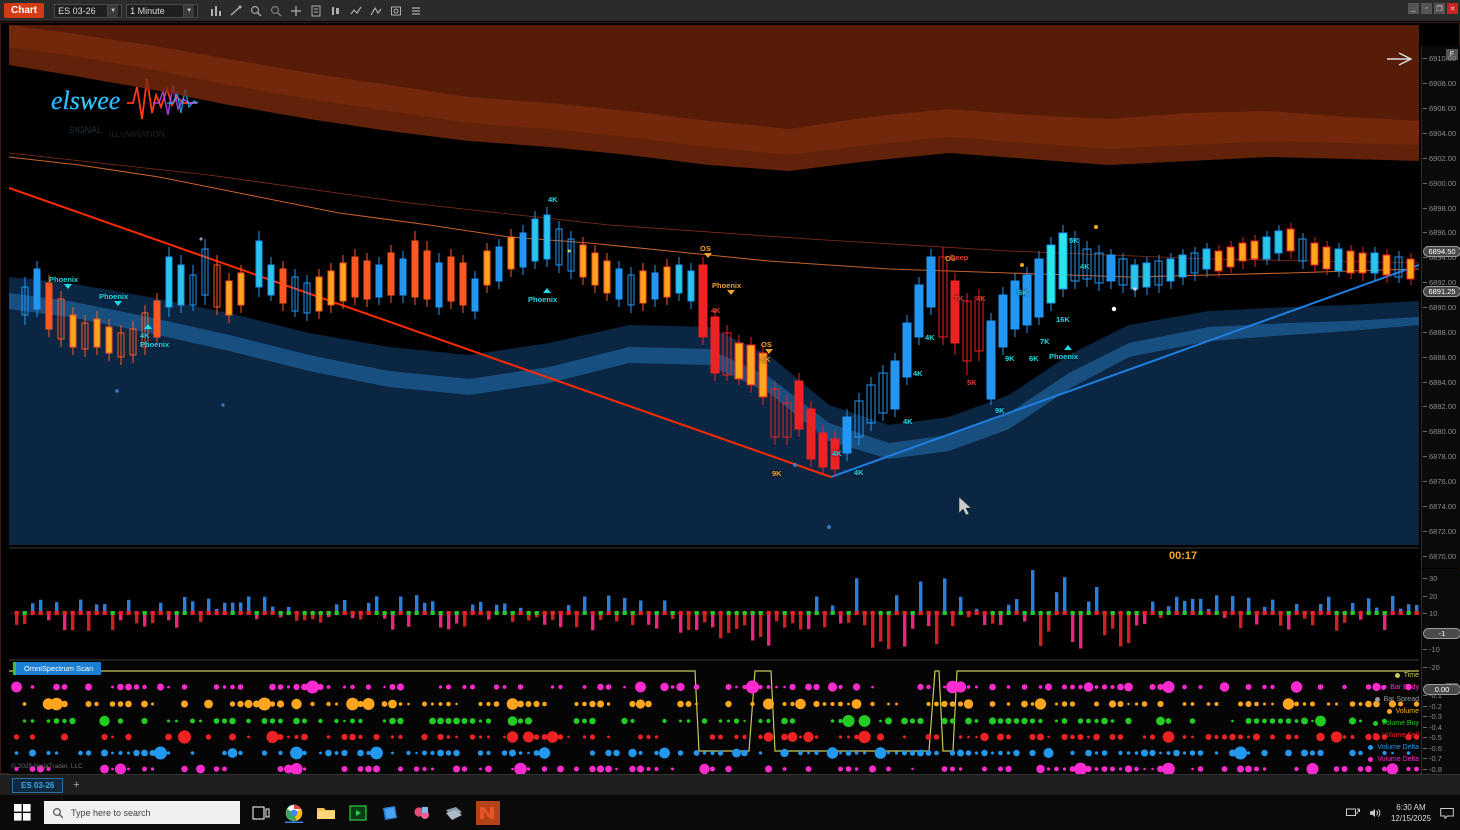  I want to click on scan-legend-item: Volume, so click(1380, 711).